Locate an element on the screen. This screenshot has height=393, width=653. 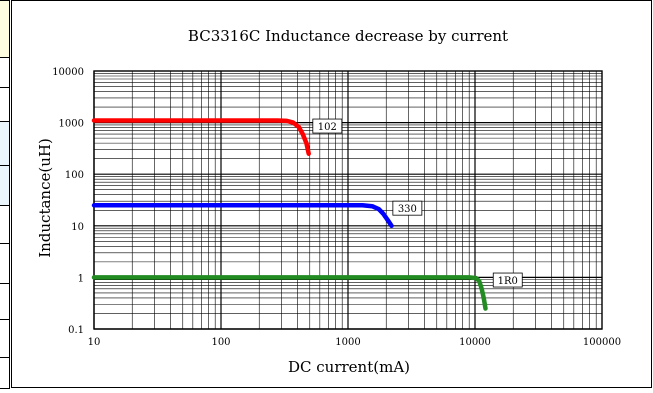
x-axis-label: DC current(mA) is located at coordinates (349, 367).